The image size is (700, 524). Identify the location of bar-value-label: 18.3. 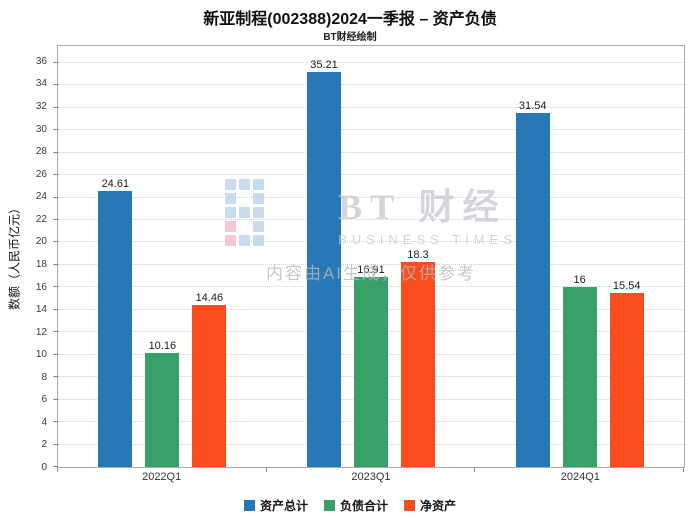
(418, 254).